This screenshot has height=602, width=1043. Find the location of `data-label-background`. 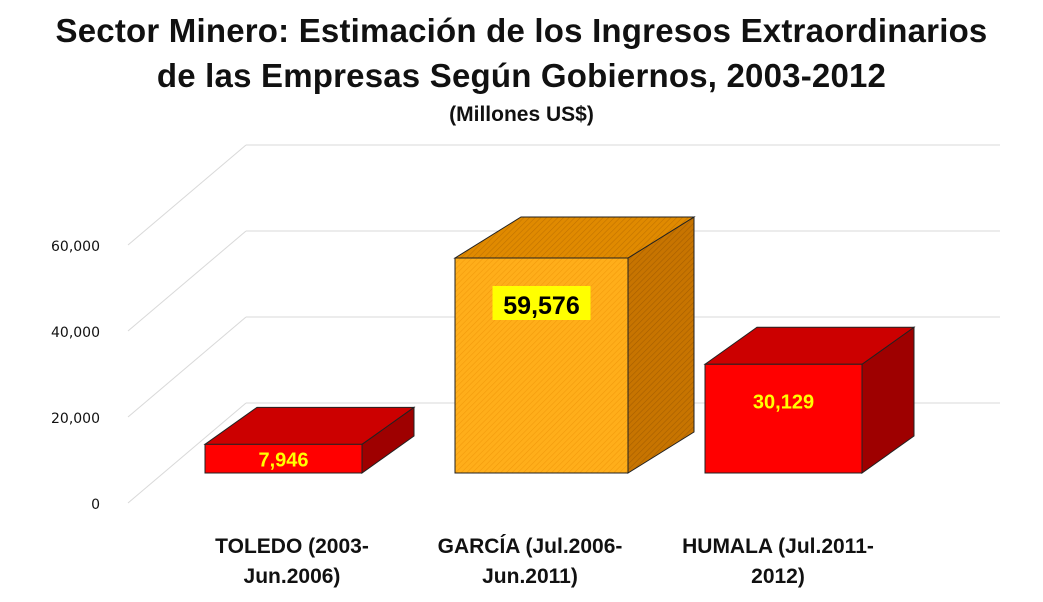

data-label-background is located at coordinates (541, 303).